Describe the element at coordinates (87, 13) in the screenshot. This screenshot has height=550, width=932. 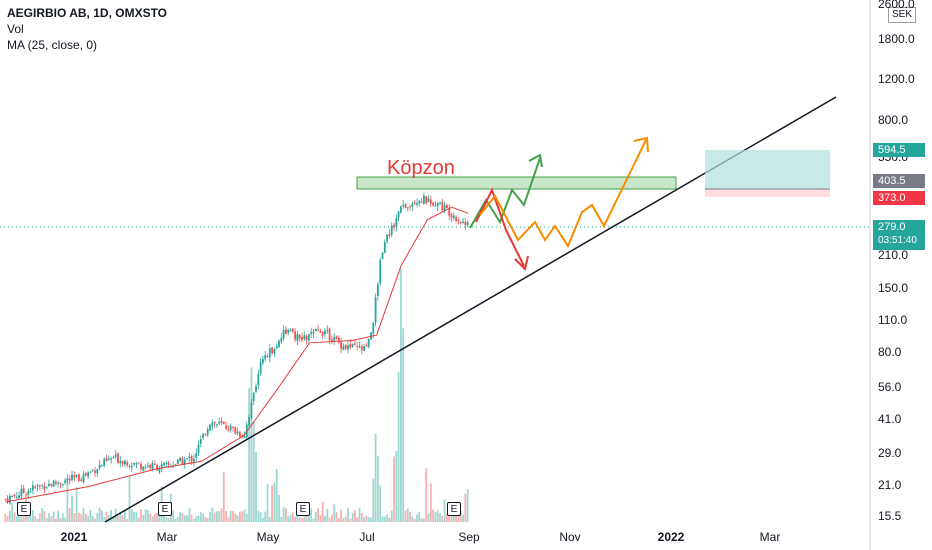
I see `symbol-title: AEGIRBIO AB, 1D, OMXSTO` at that location.